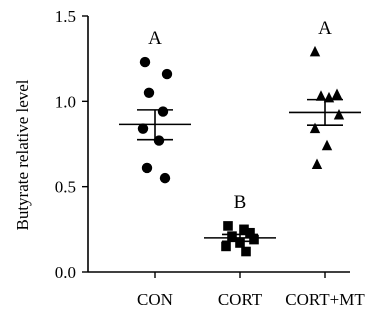 Image resolution: width=374 pixels, height=321 pixels. What do you see at coordinates (155, 106) in the screenshot?
I see `group-con: A` at bounding box center [155, 106].